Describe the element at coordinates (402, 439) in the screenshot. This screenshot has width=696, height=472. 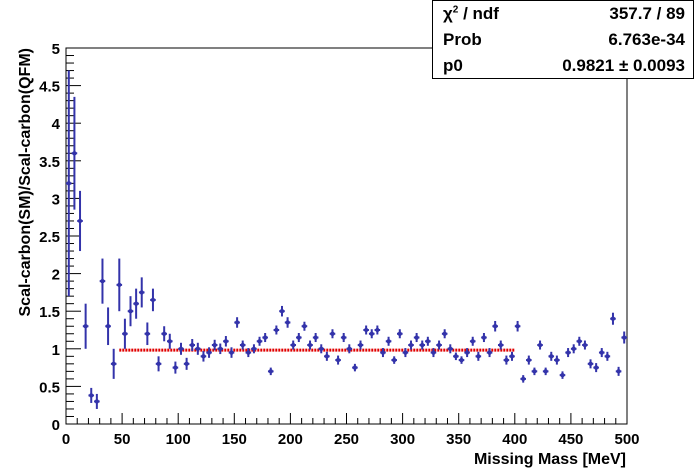
I see `x-tick-label: 300` at that location.